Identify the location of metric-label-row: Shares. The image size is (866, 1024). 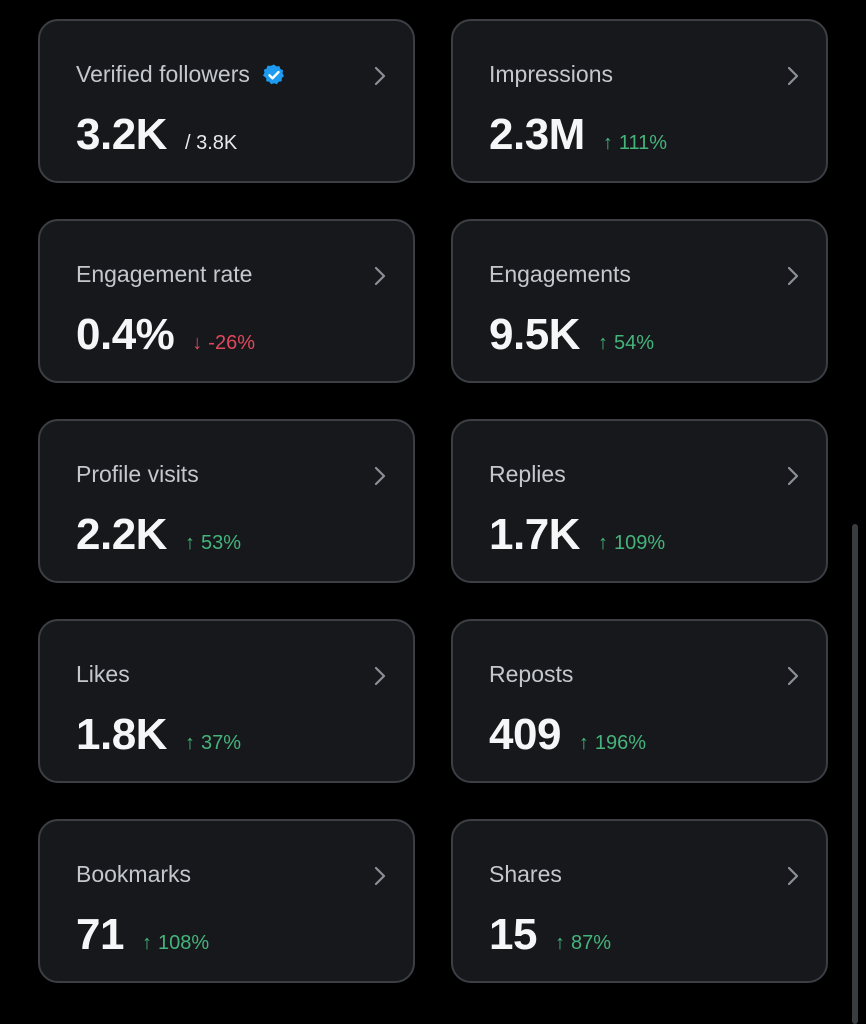
(525, 874).